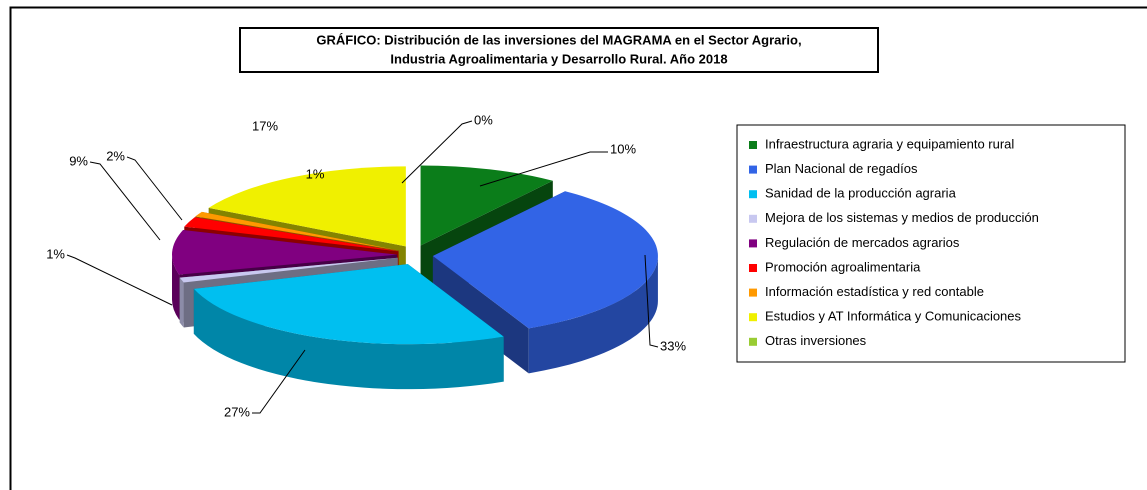 The width and height of the screenshot is (1147, 490). What do you see at coordinates (483, 119) in the screenshot?
I see `data-label: 0%` at bounding box center [483, 119].